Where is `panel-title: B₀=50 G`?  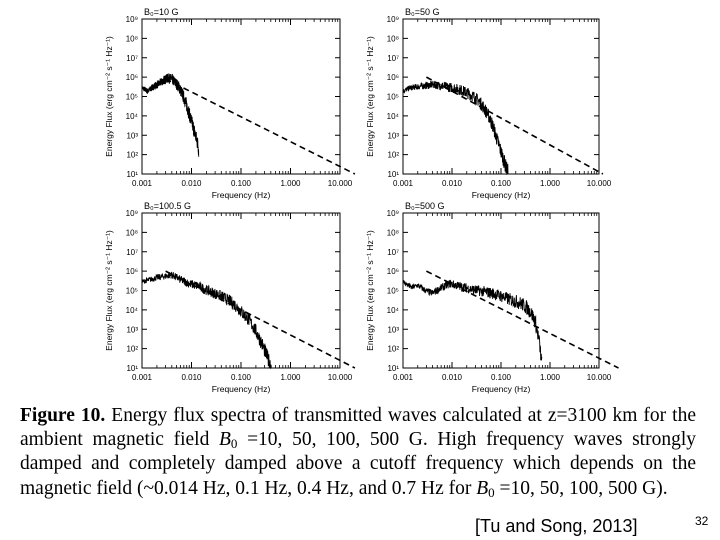
panel-title: B₀=50 G is located at coordinates (422, 12).